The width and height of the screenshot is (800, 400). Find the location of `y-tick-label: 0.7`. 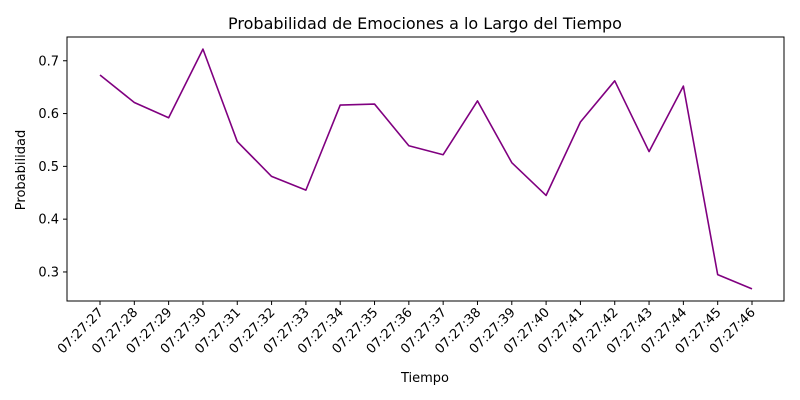

y-tick-label: 0.7 is located at coordinates (48, 61).